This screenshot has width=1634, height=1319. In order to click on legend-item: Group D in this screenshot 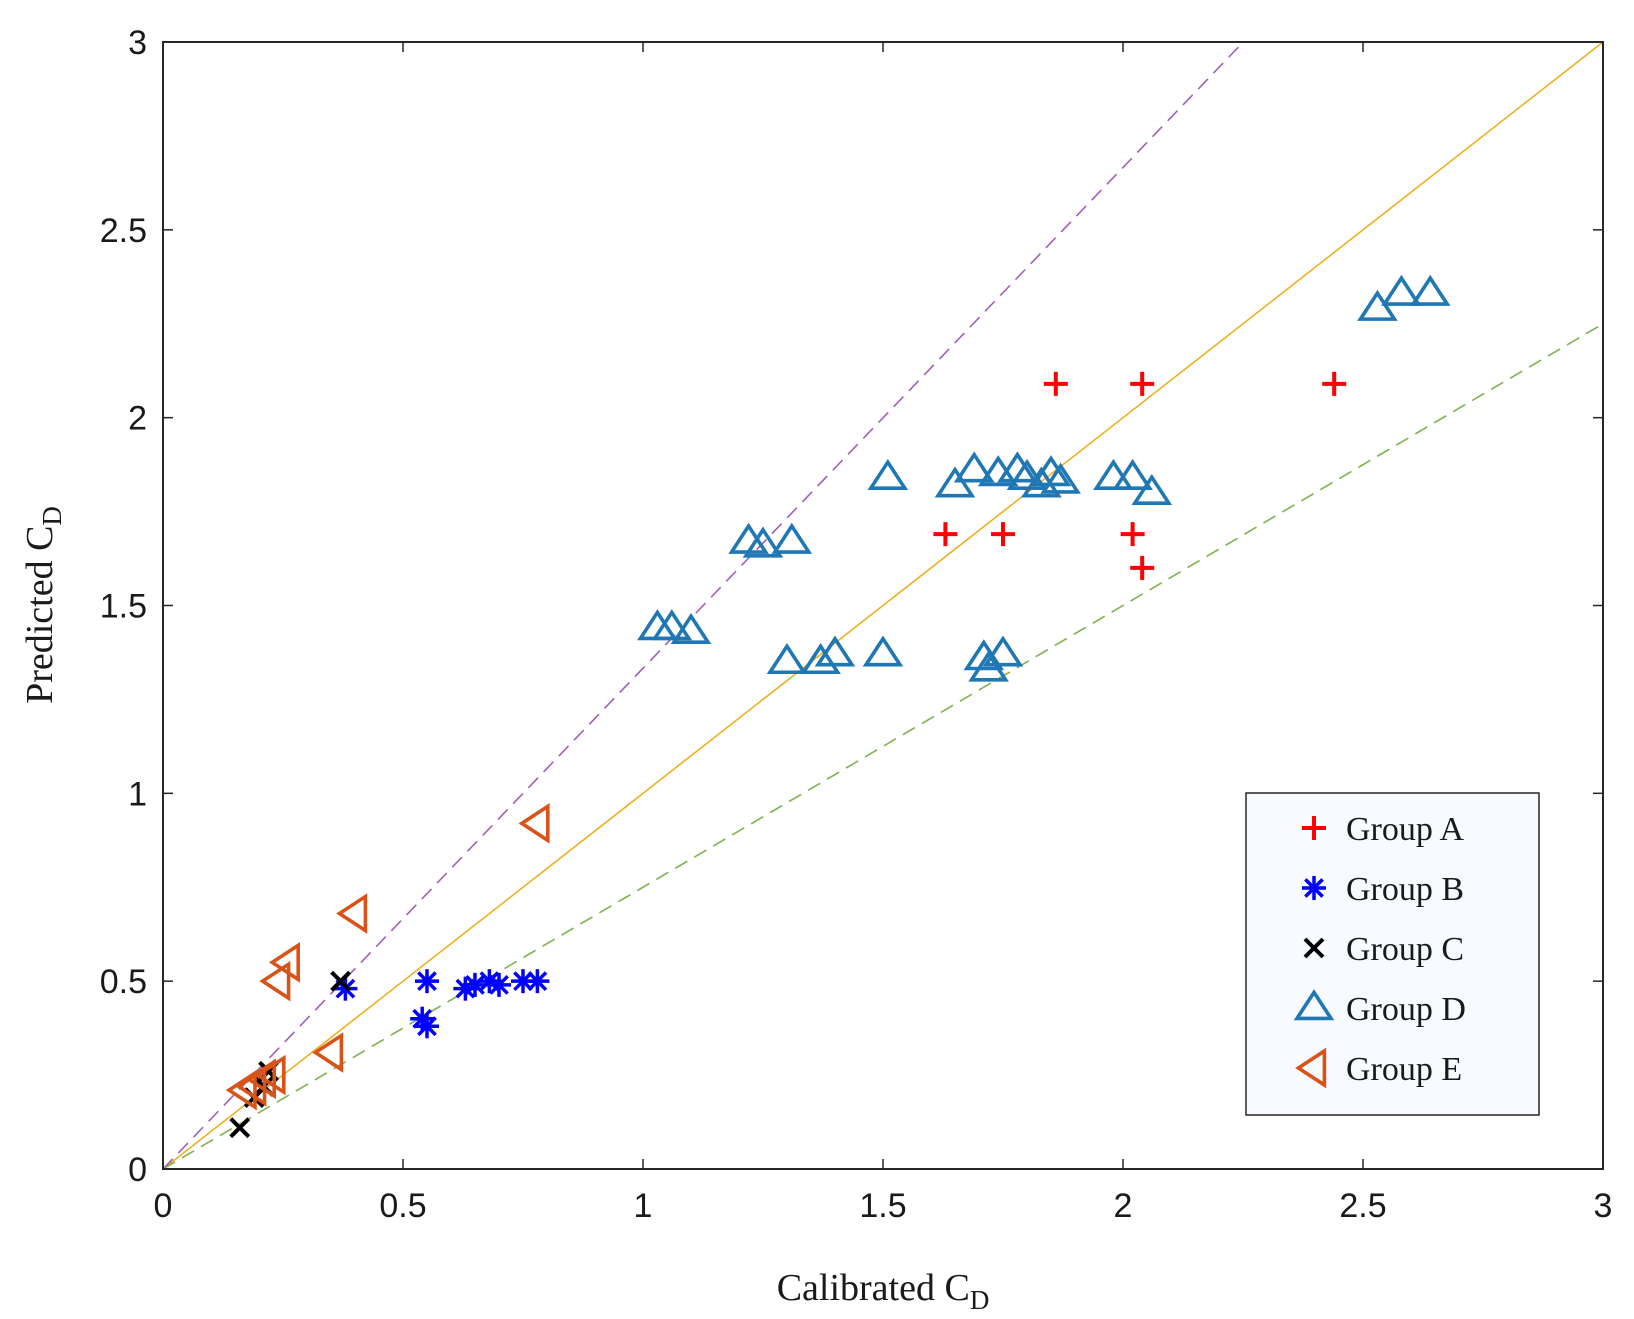, I will do `click(1379, 1008)`.